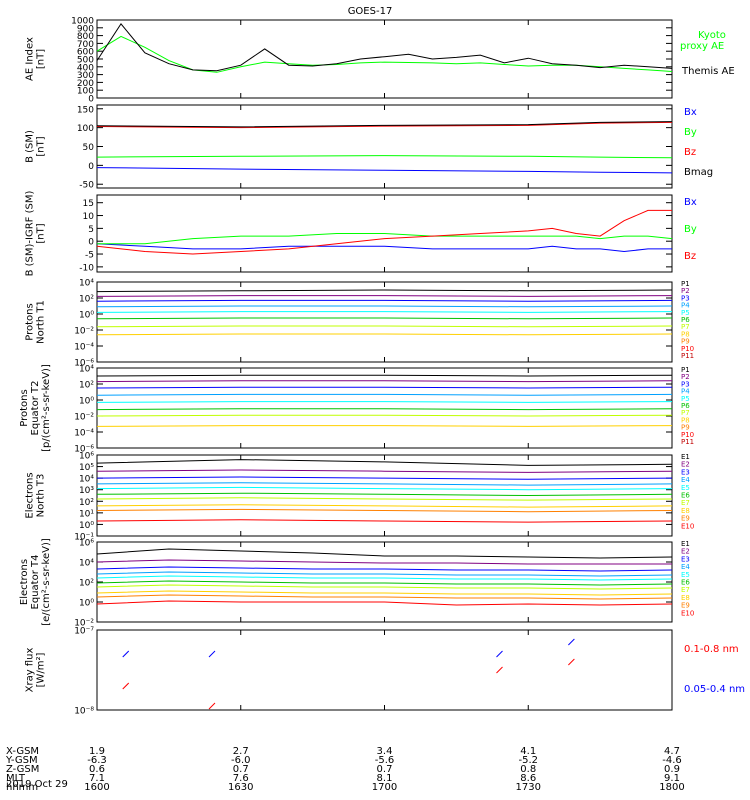  Describe the element at coordinates (89, 217) in the screenshot. I see `y-tick-label: 10` at that location.